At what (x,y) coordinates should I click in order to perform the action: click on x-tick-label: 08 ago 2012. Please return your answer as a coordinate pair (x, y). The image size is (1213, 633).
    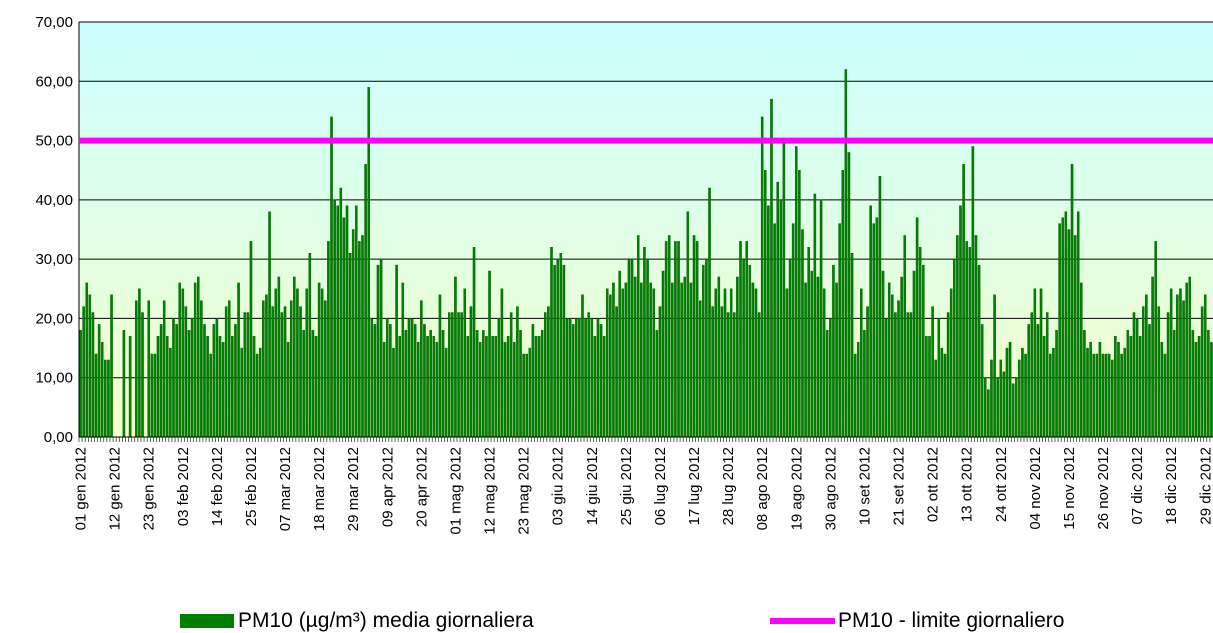
    Looking at the image, I should click on (762, 488).